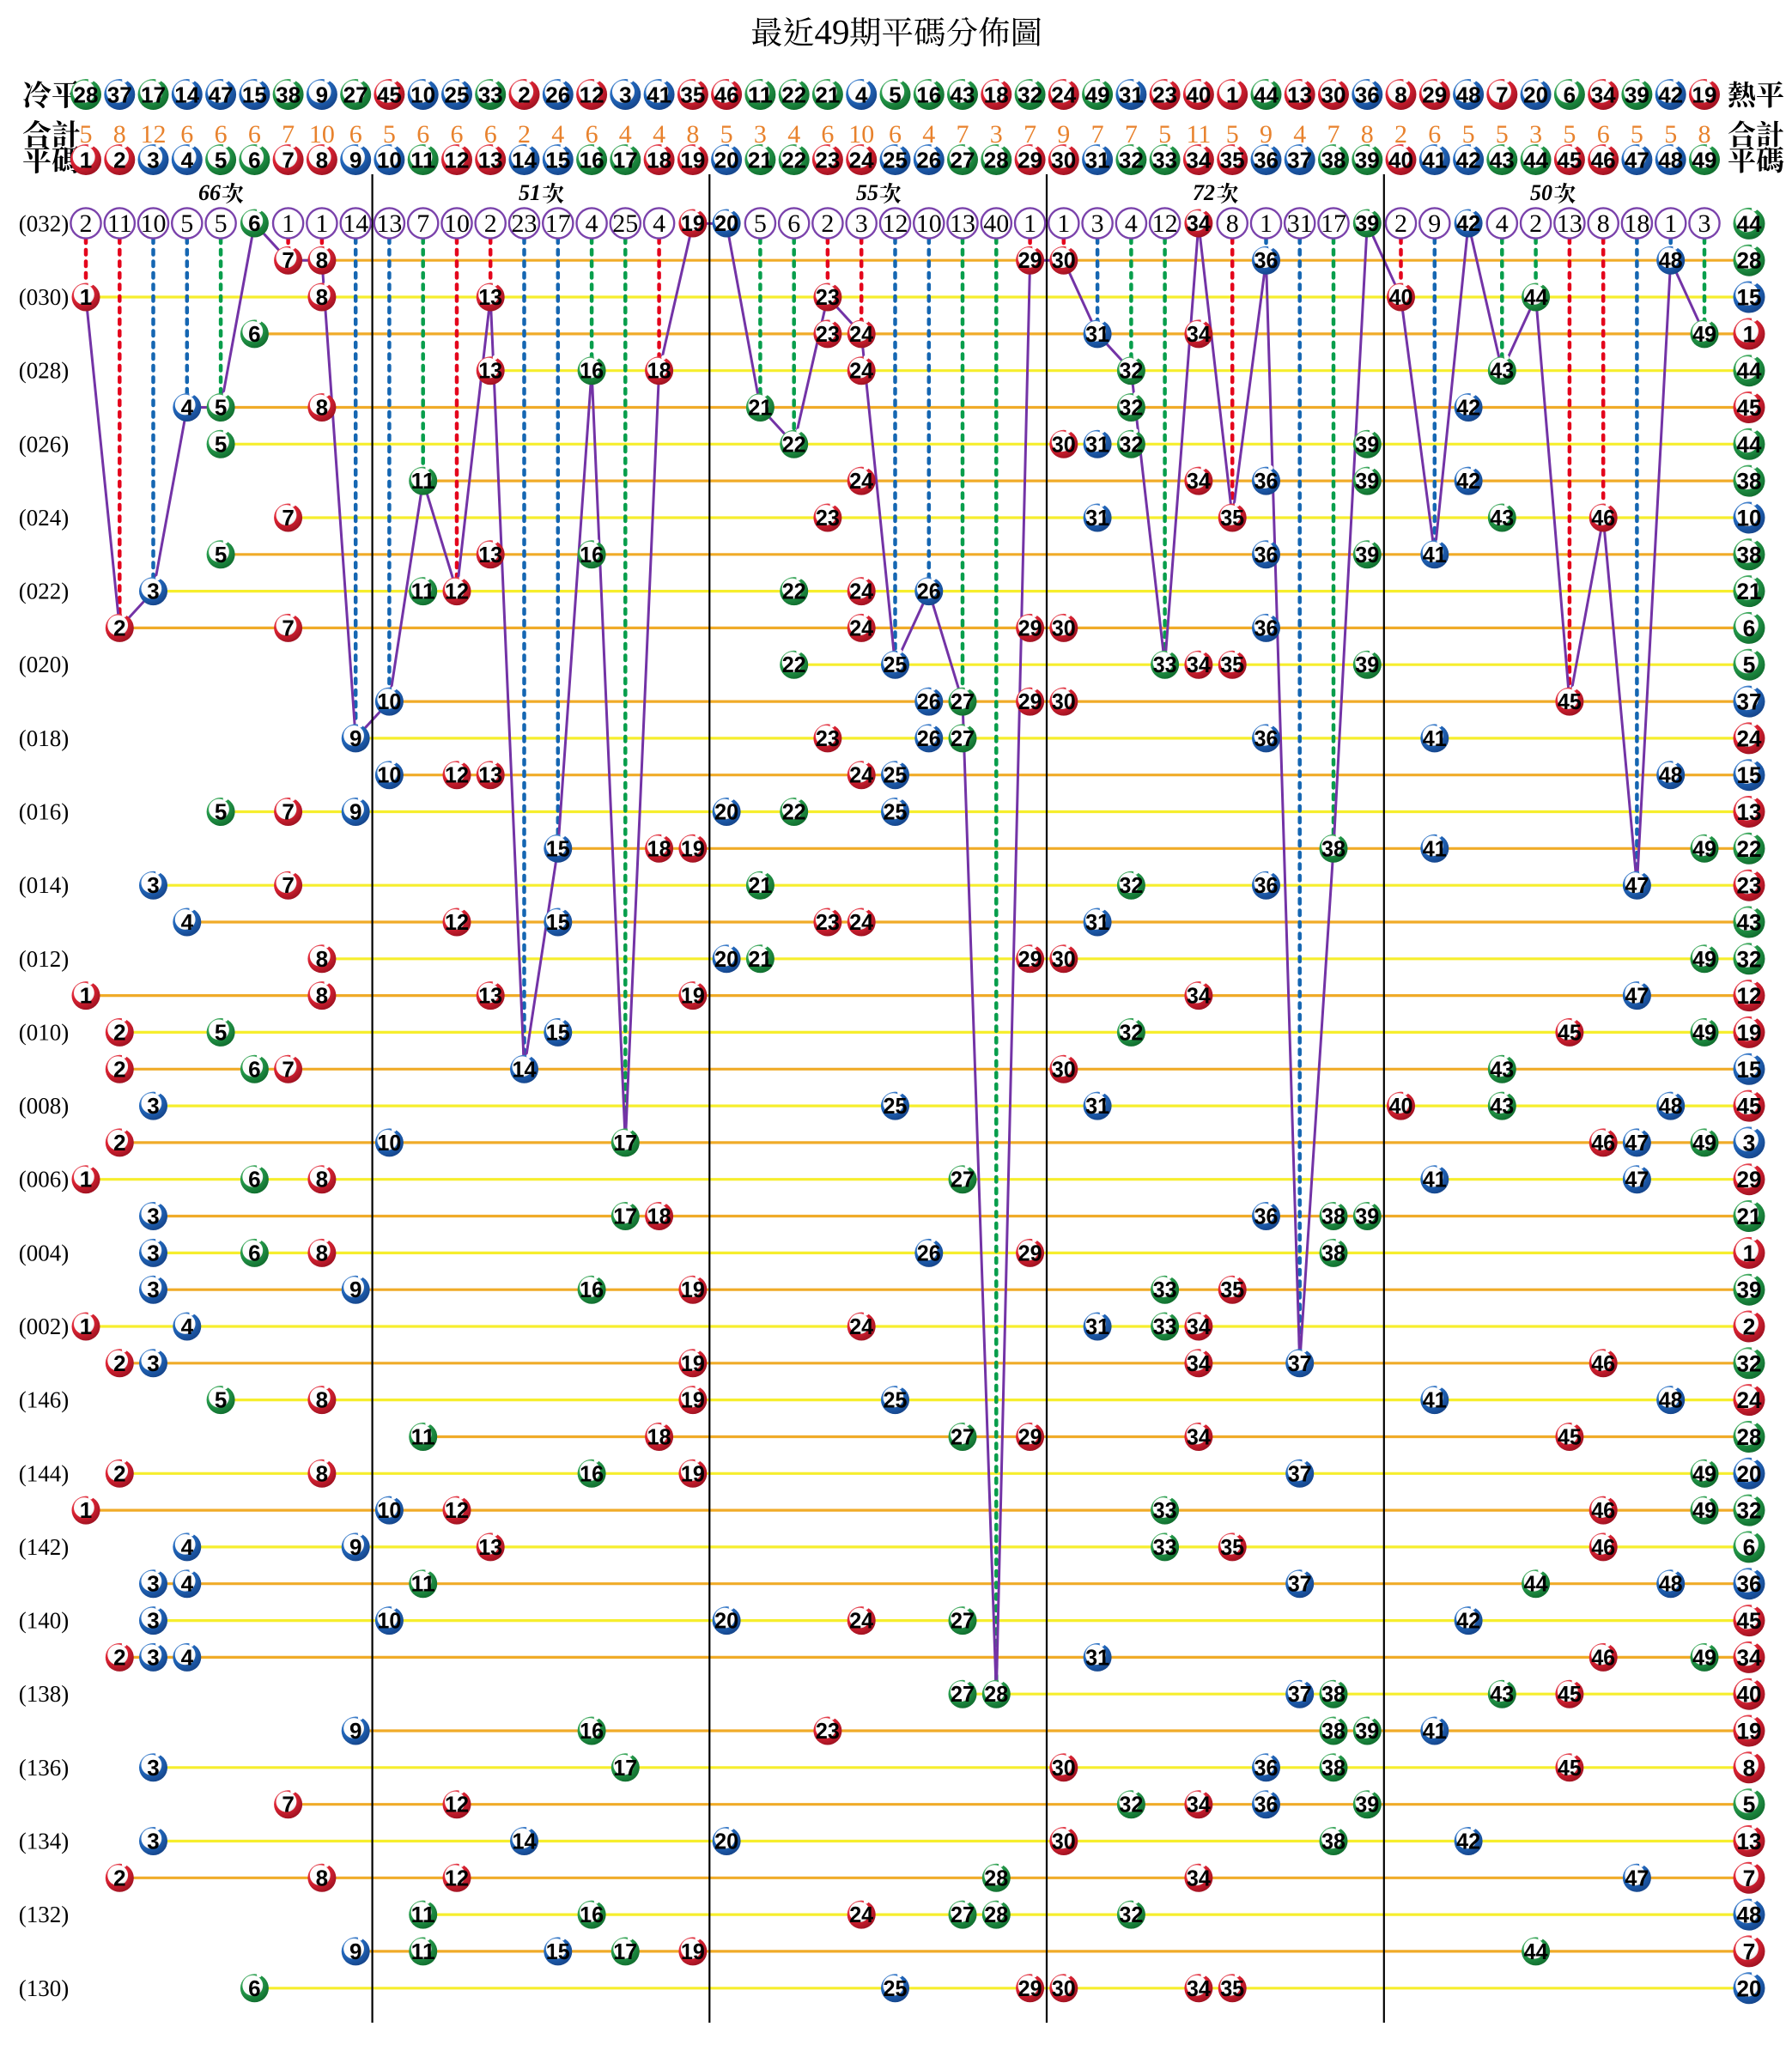 The image size is (1792, 2045). I want to click on svg-text: 23, so click(828, 1731).